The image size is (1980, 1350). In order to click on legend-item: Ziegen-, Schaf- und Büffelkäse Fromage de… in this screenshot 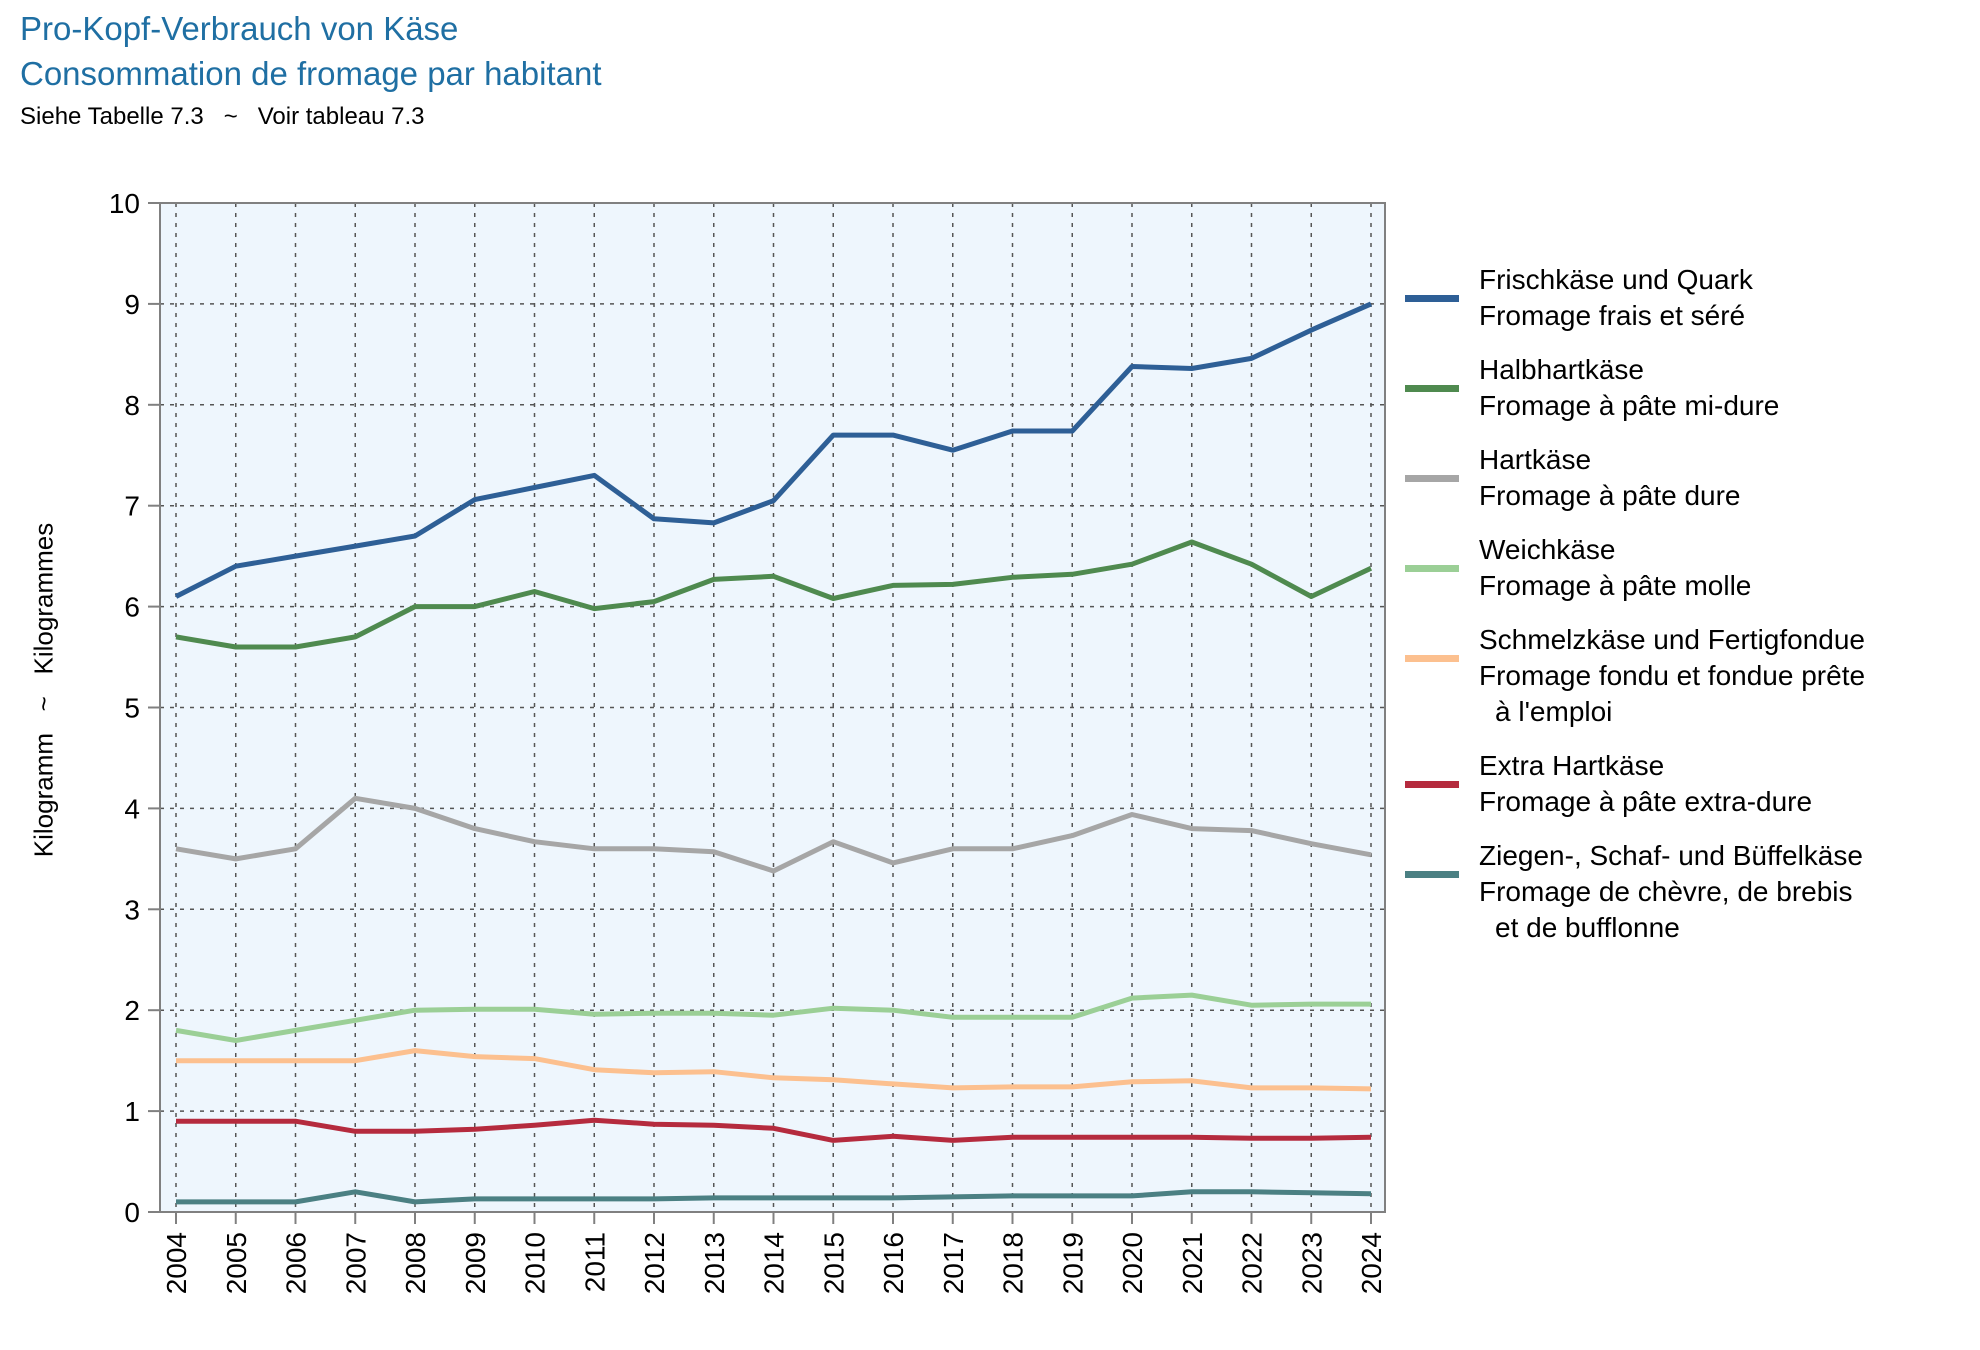, I will do `click(1685, 892)`.